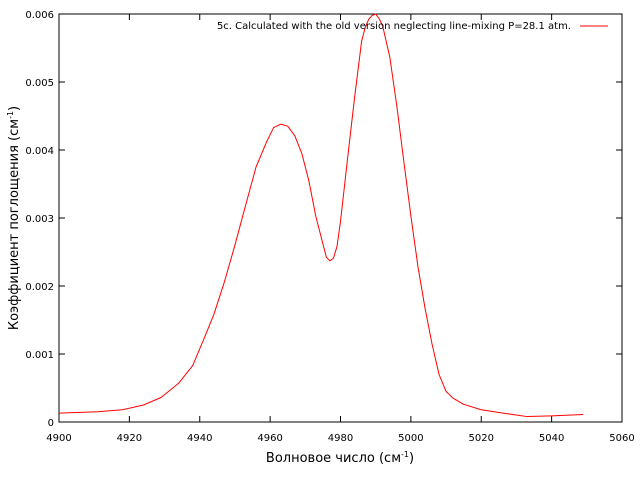 Image resolution: width=640 pixels, height=480 pixels. What do you see at coordinates (39, 15) in the screenshot?
I see `y-tick-label: 0.006` at bounding box center [39, 15].